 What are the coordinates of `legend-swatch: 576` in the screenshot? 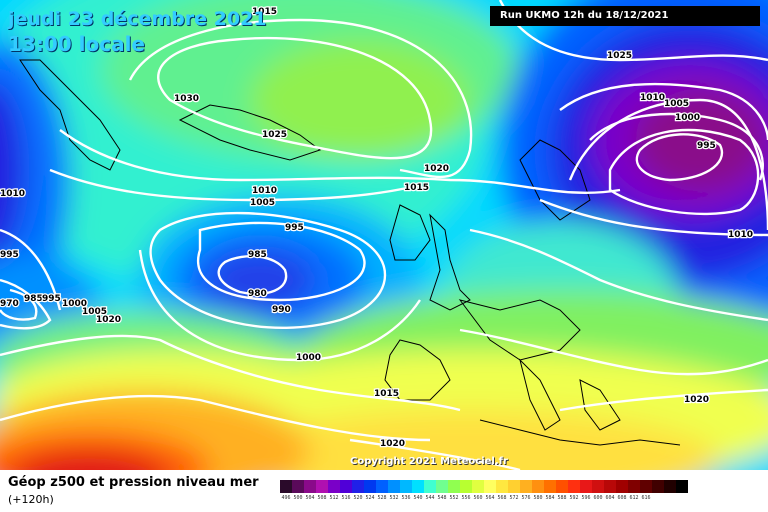 It's located at (526, 490).